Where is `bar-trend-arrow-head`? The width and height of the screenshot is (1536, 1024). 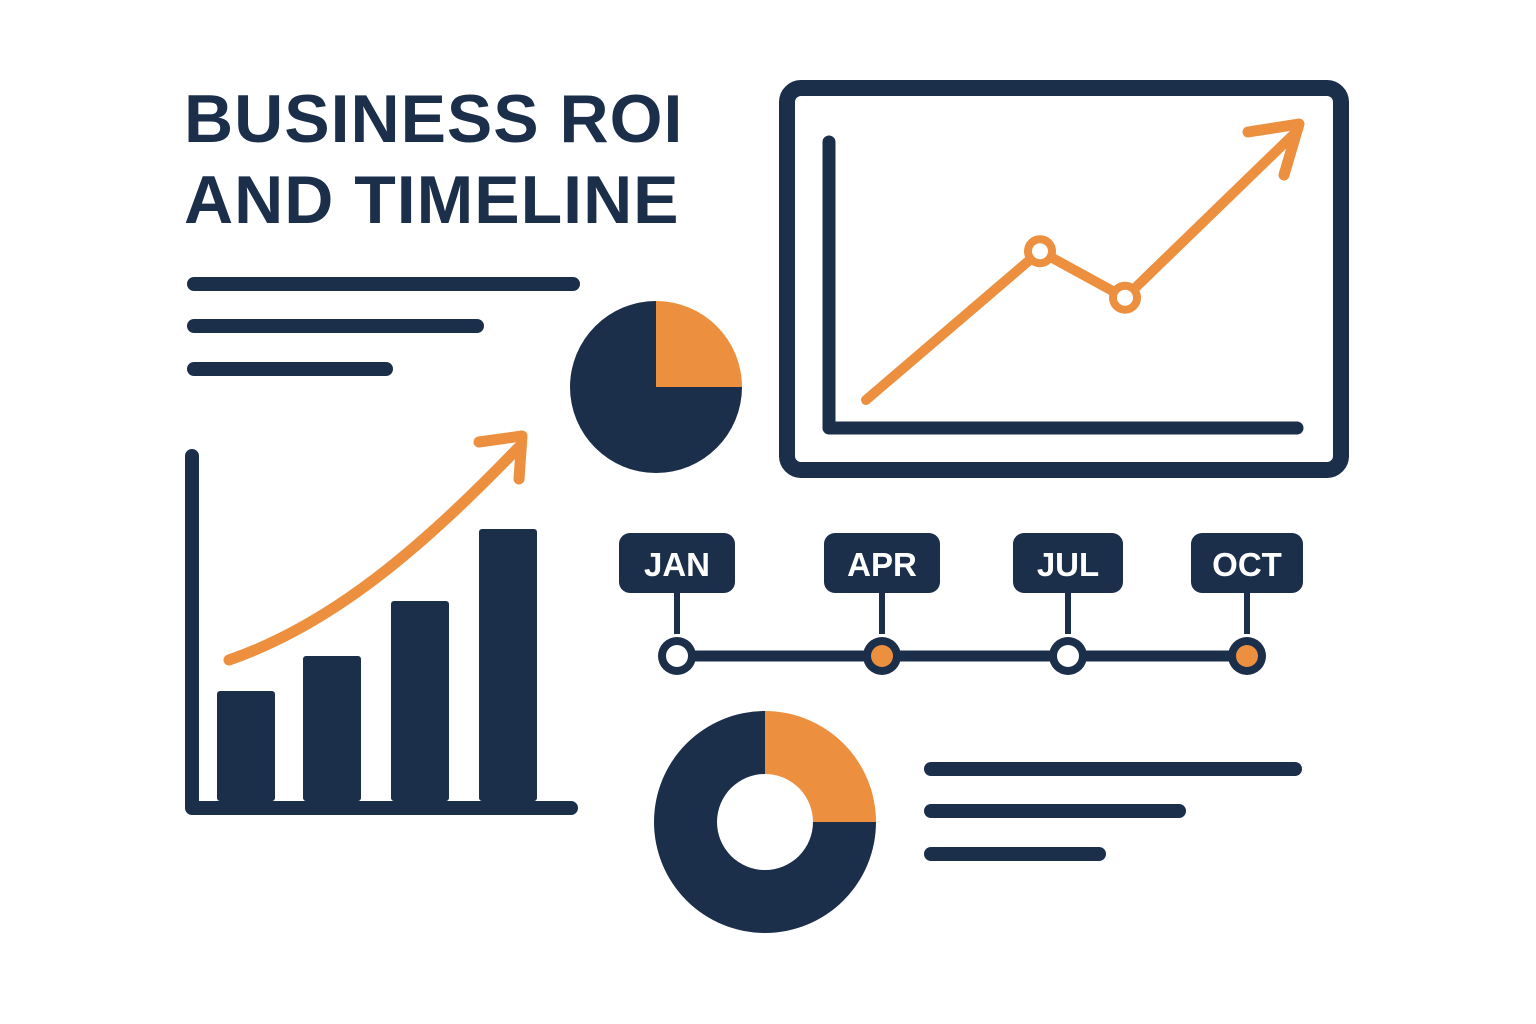
bar-trend-arrow-head is located at coordinates (500, 457).